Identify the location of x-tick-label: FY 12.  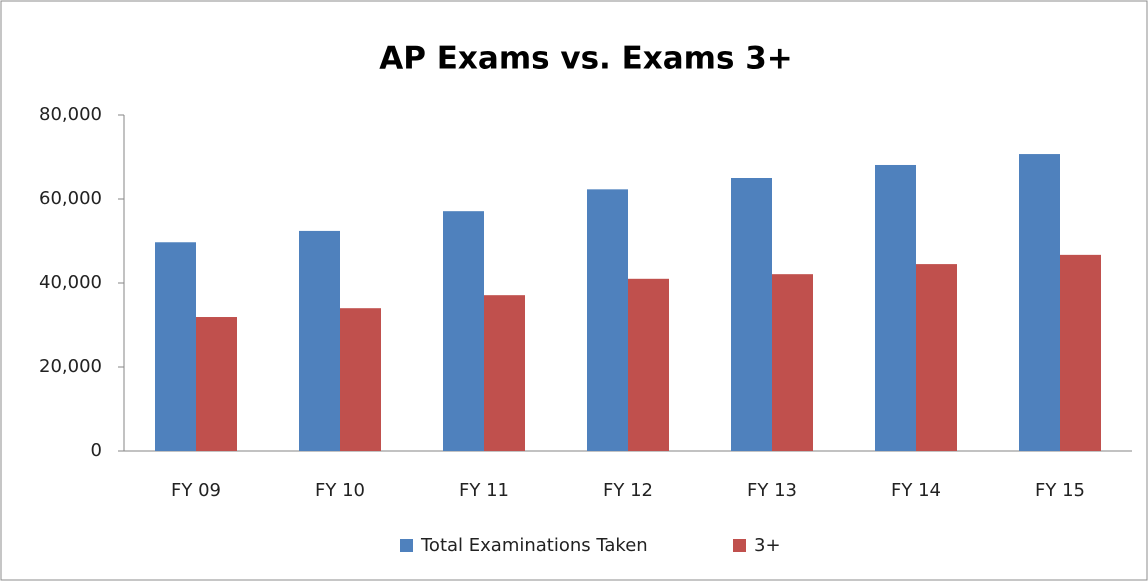
(628, 490).